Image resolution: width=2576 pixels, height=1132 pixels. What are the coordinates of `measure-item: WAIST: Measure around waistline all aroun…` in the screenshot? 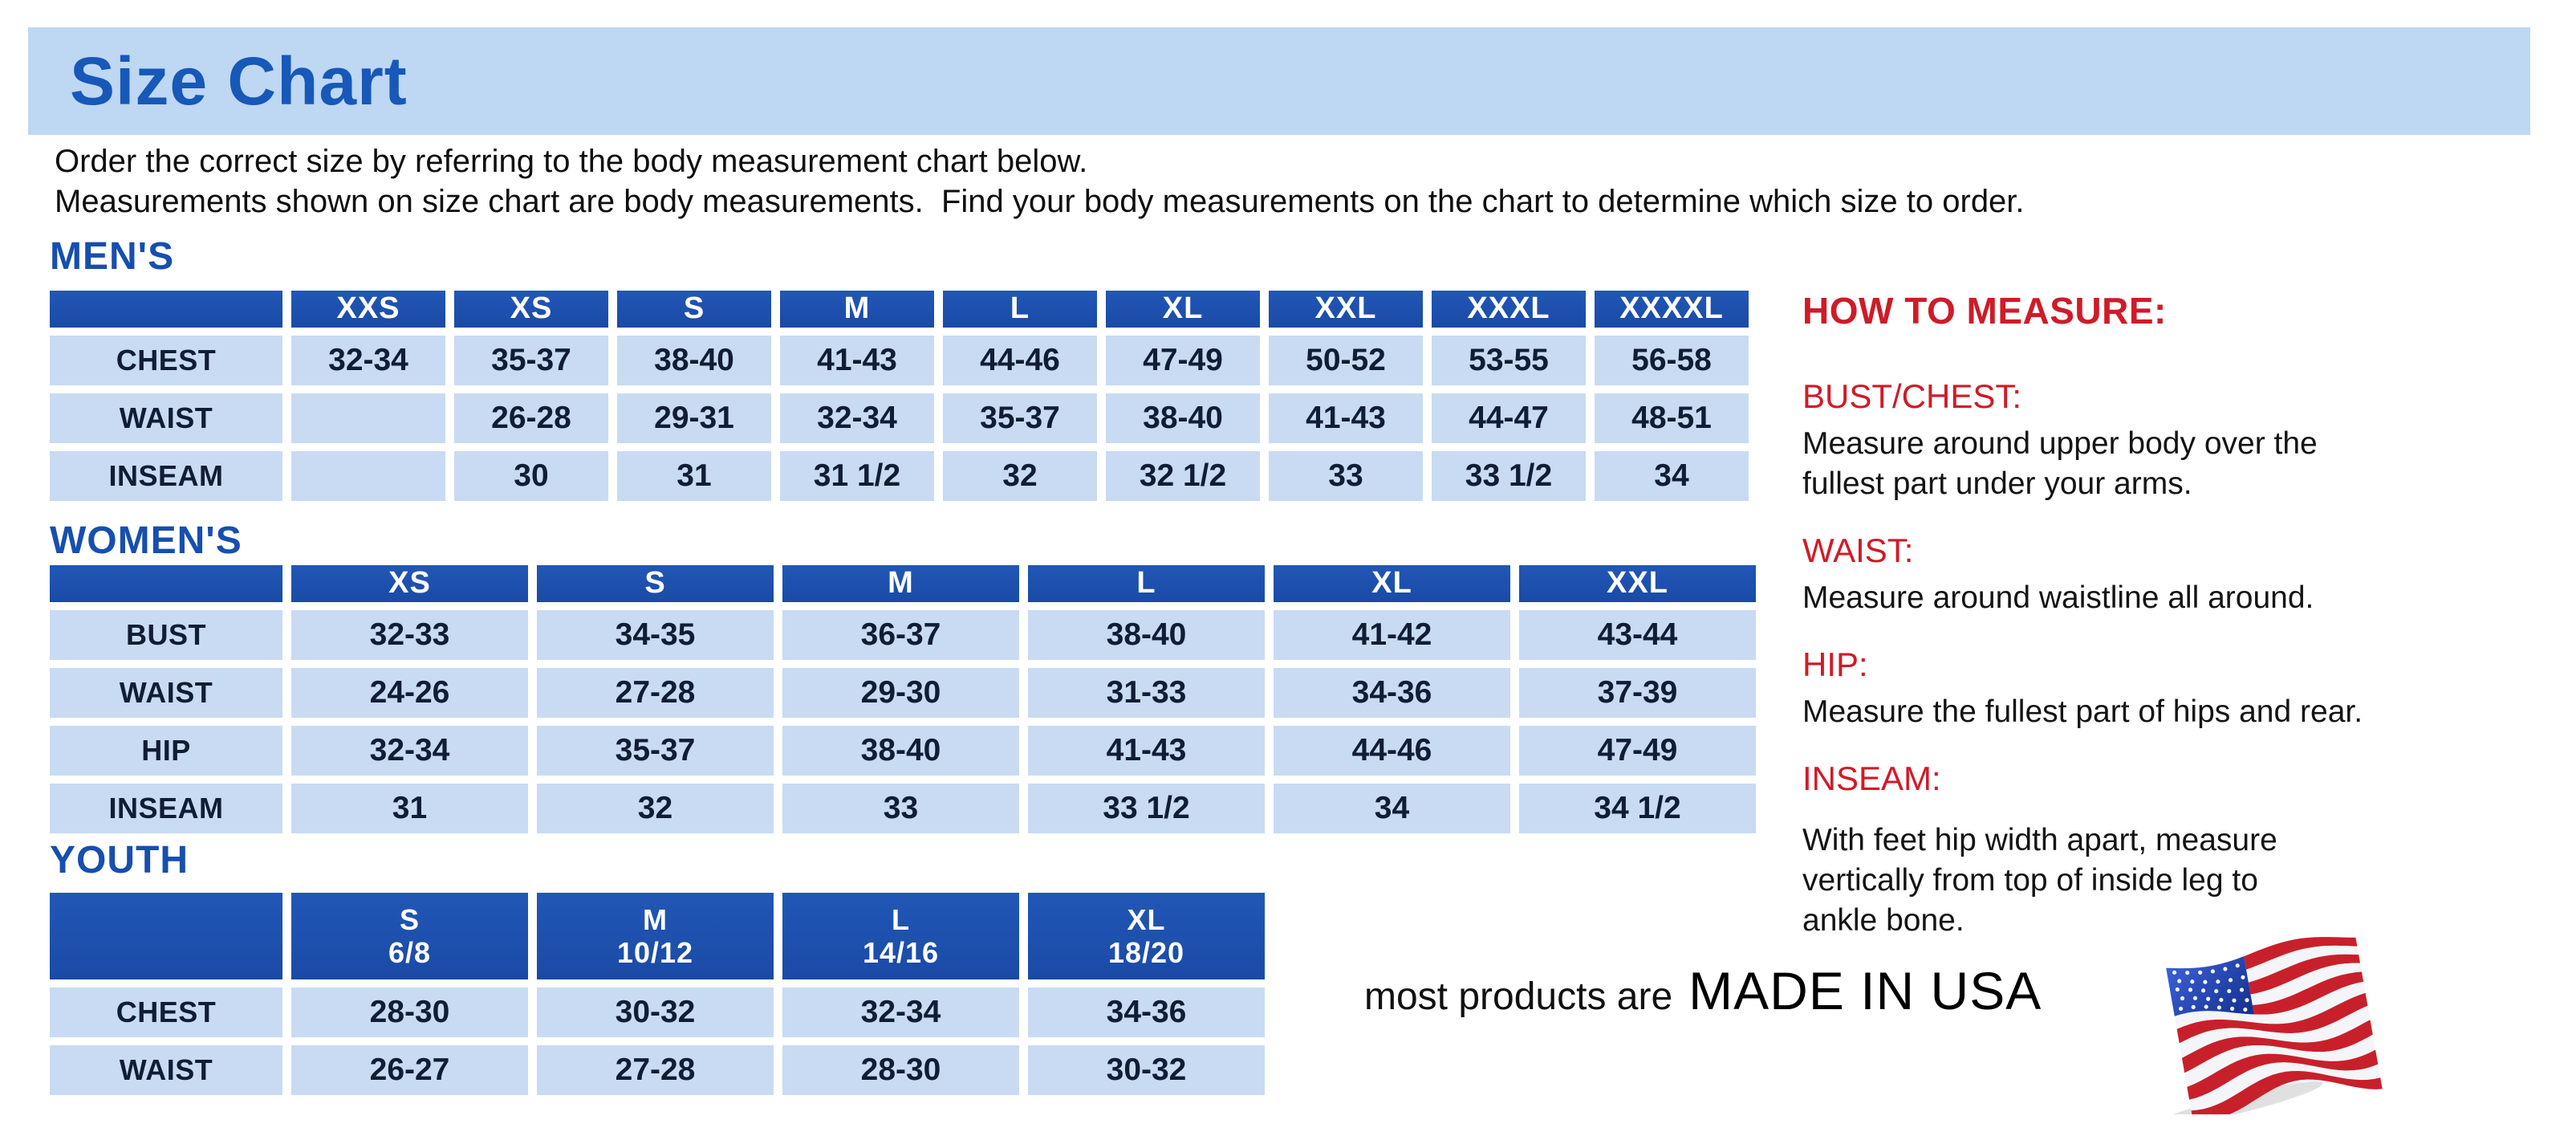 It's located at (2163, 574).